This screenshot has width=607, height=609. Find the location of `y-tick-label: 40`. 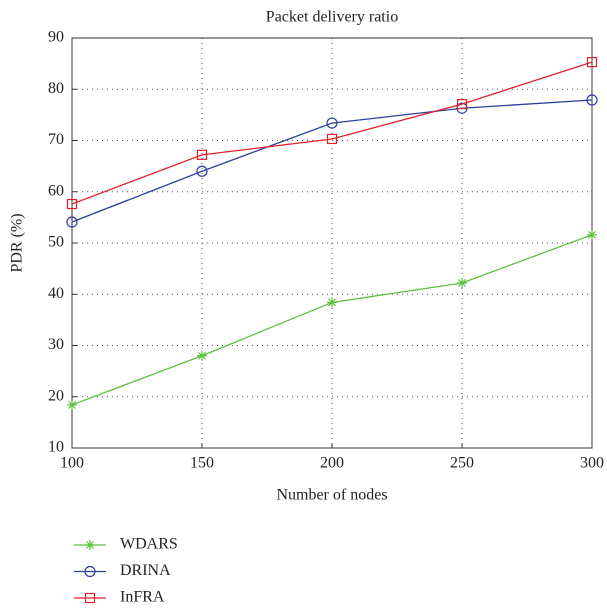

y-tick-label: 40 is located at coordinates (56, 293).